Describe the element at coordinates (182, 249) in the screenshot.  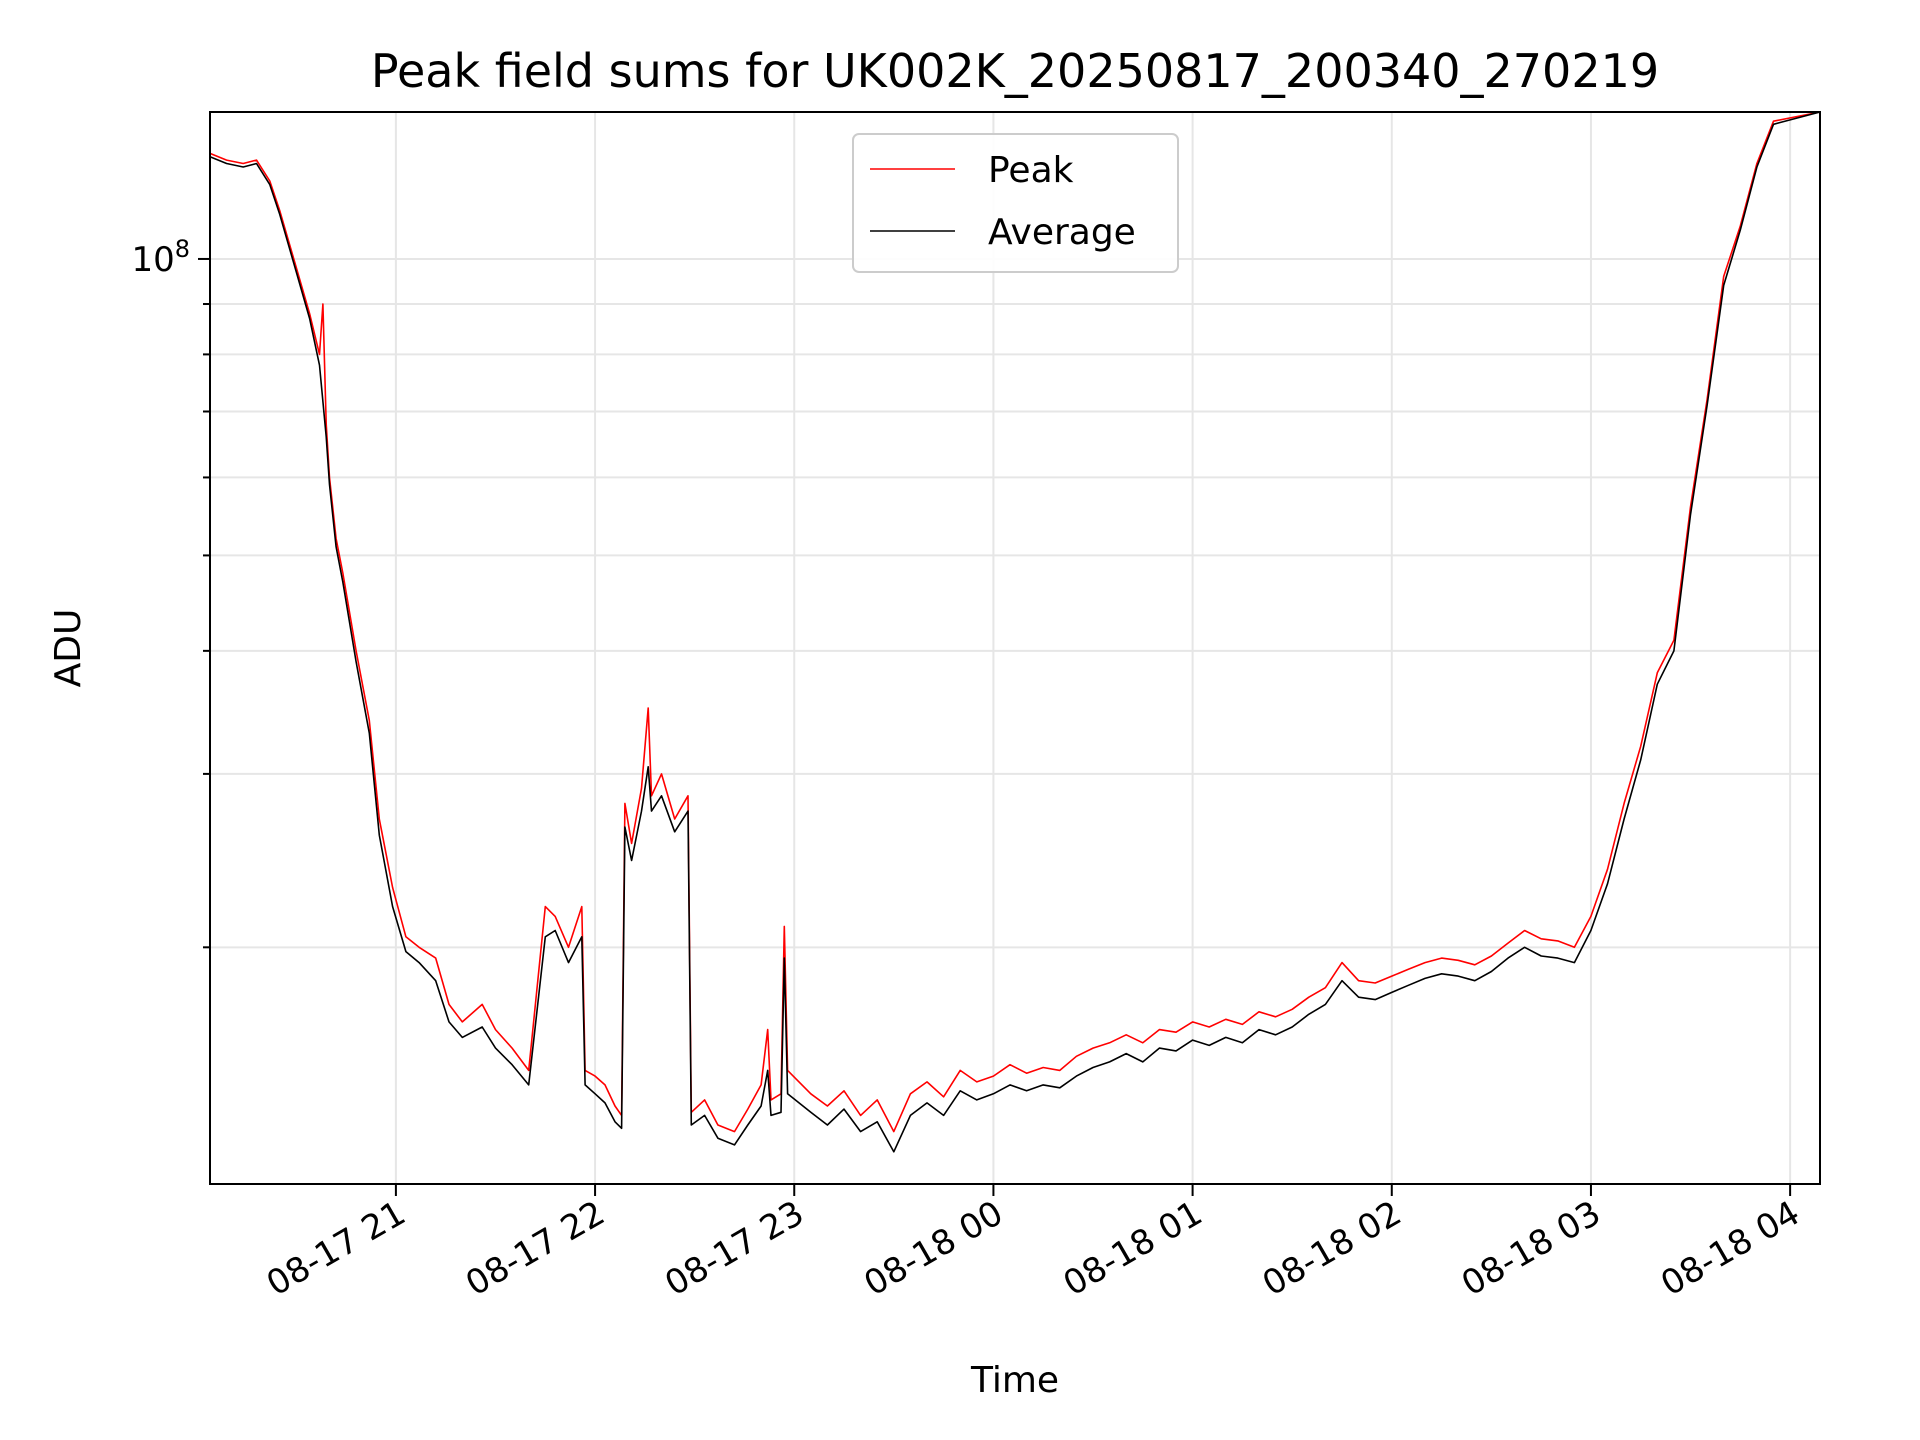
I see `y-tick-label-exponent: 8` at that location.